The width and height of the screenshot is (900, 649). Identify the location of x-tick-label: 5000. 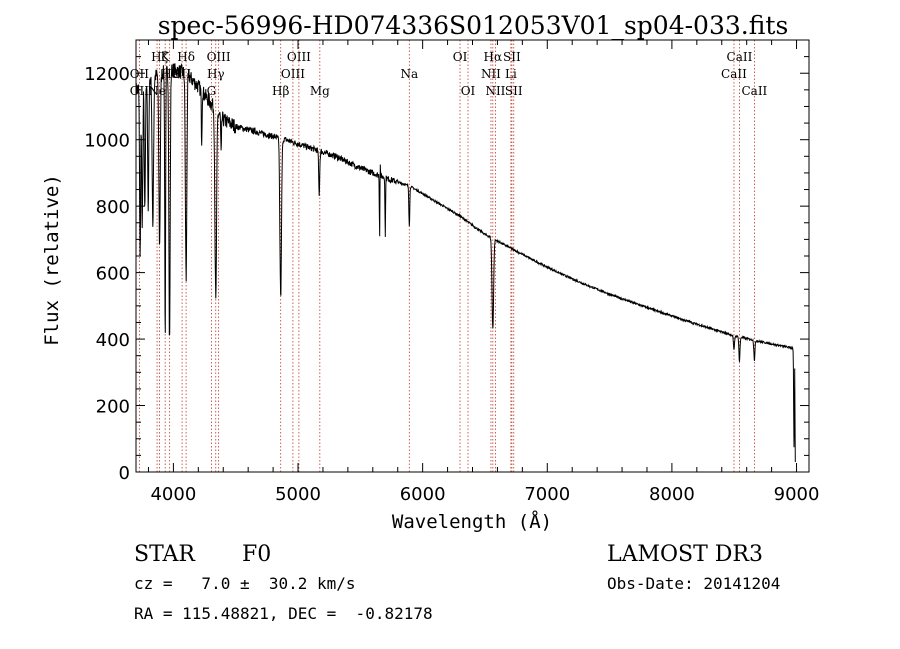
(298, 494).